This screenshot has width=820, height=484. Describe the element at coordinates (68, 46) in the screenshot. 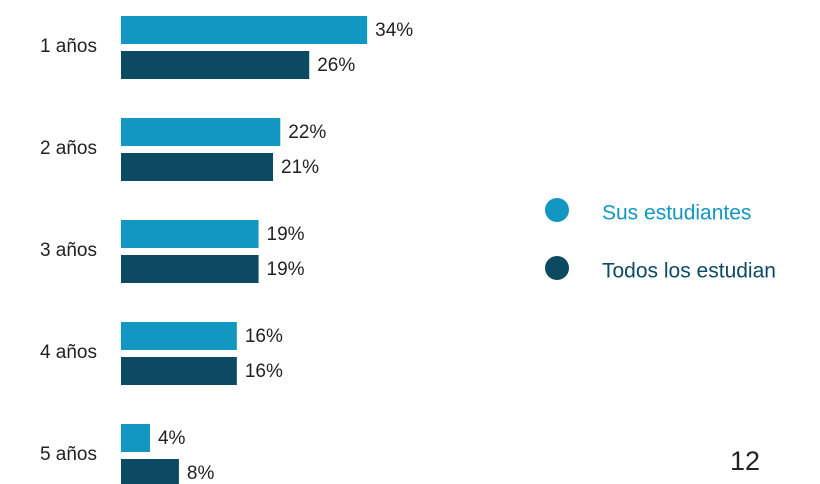

I see `category-label: 1 años` at that location.